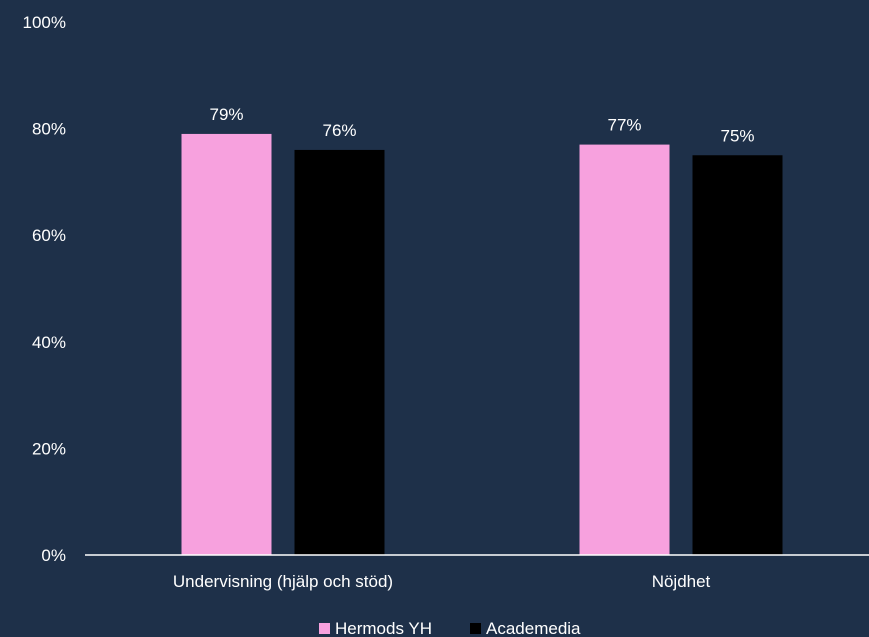 Image resolution: width=869 pixels, height=637 pixels. I want to click on category-label: Undervisning (hjälp och stöd), so click(283, 581).